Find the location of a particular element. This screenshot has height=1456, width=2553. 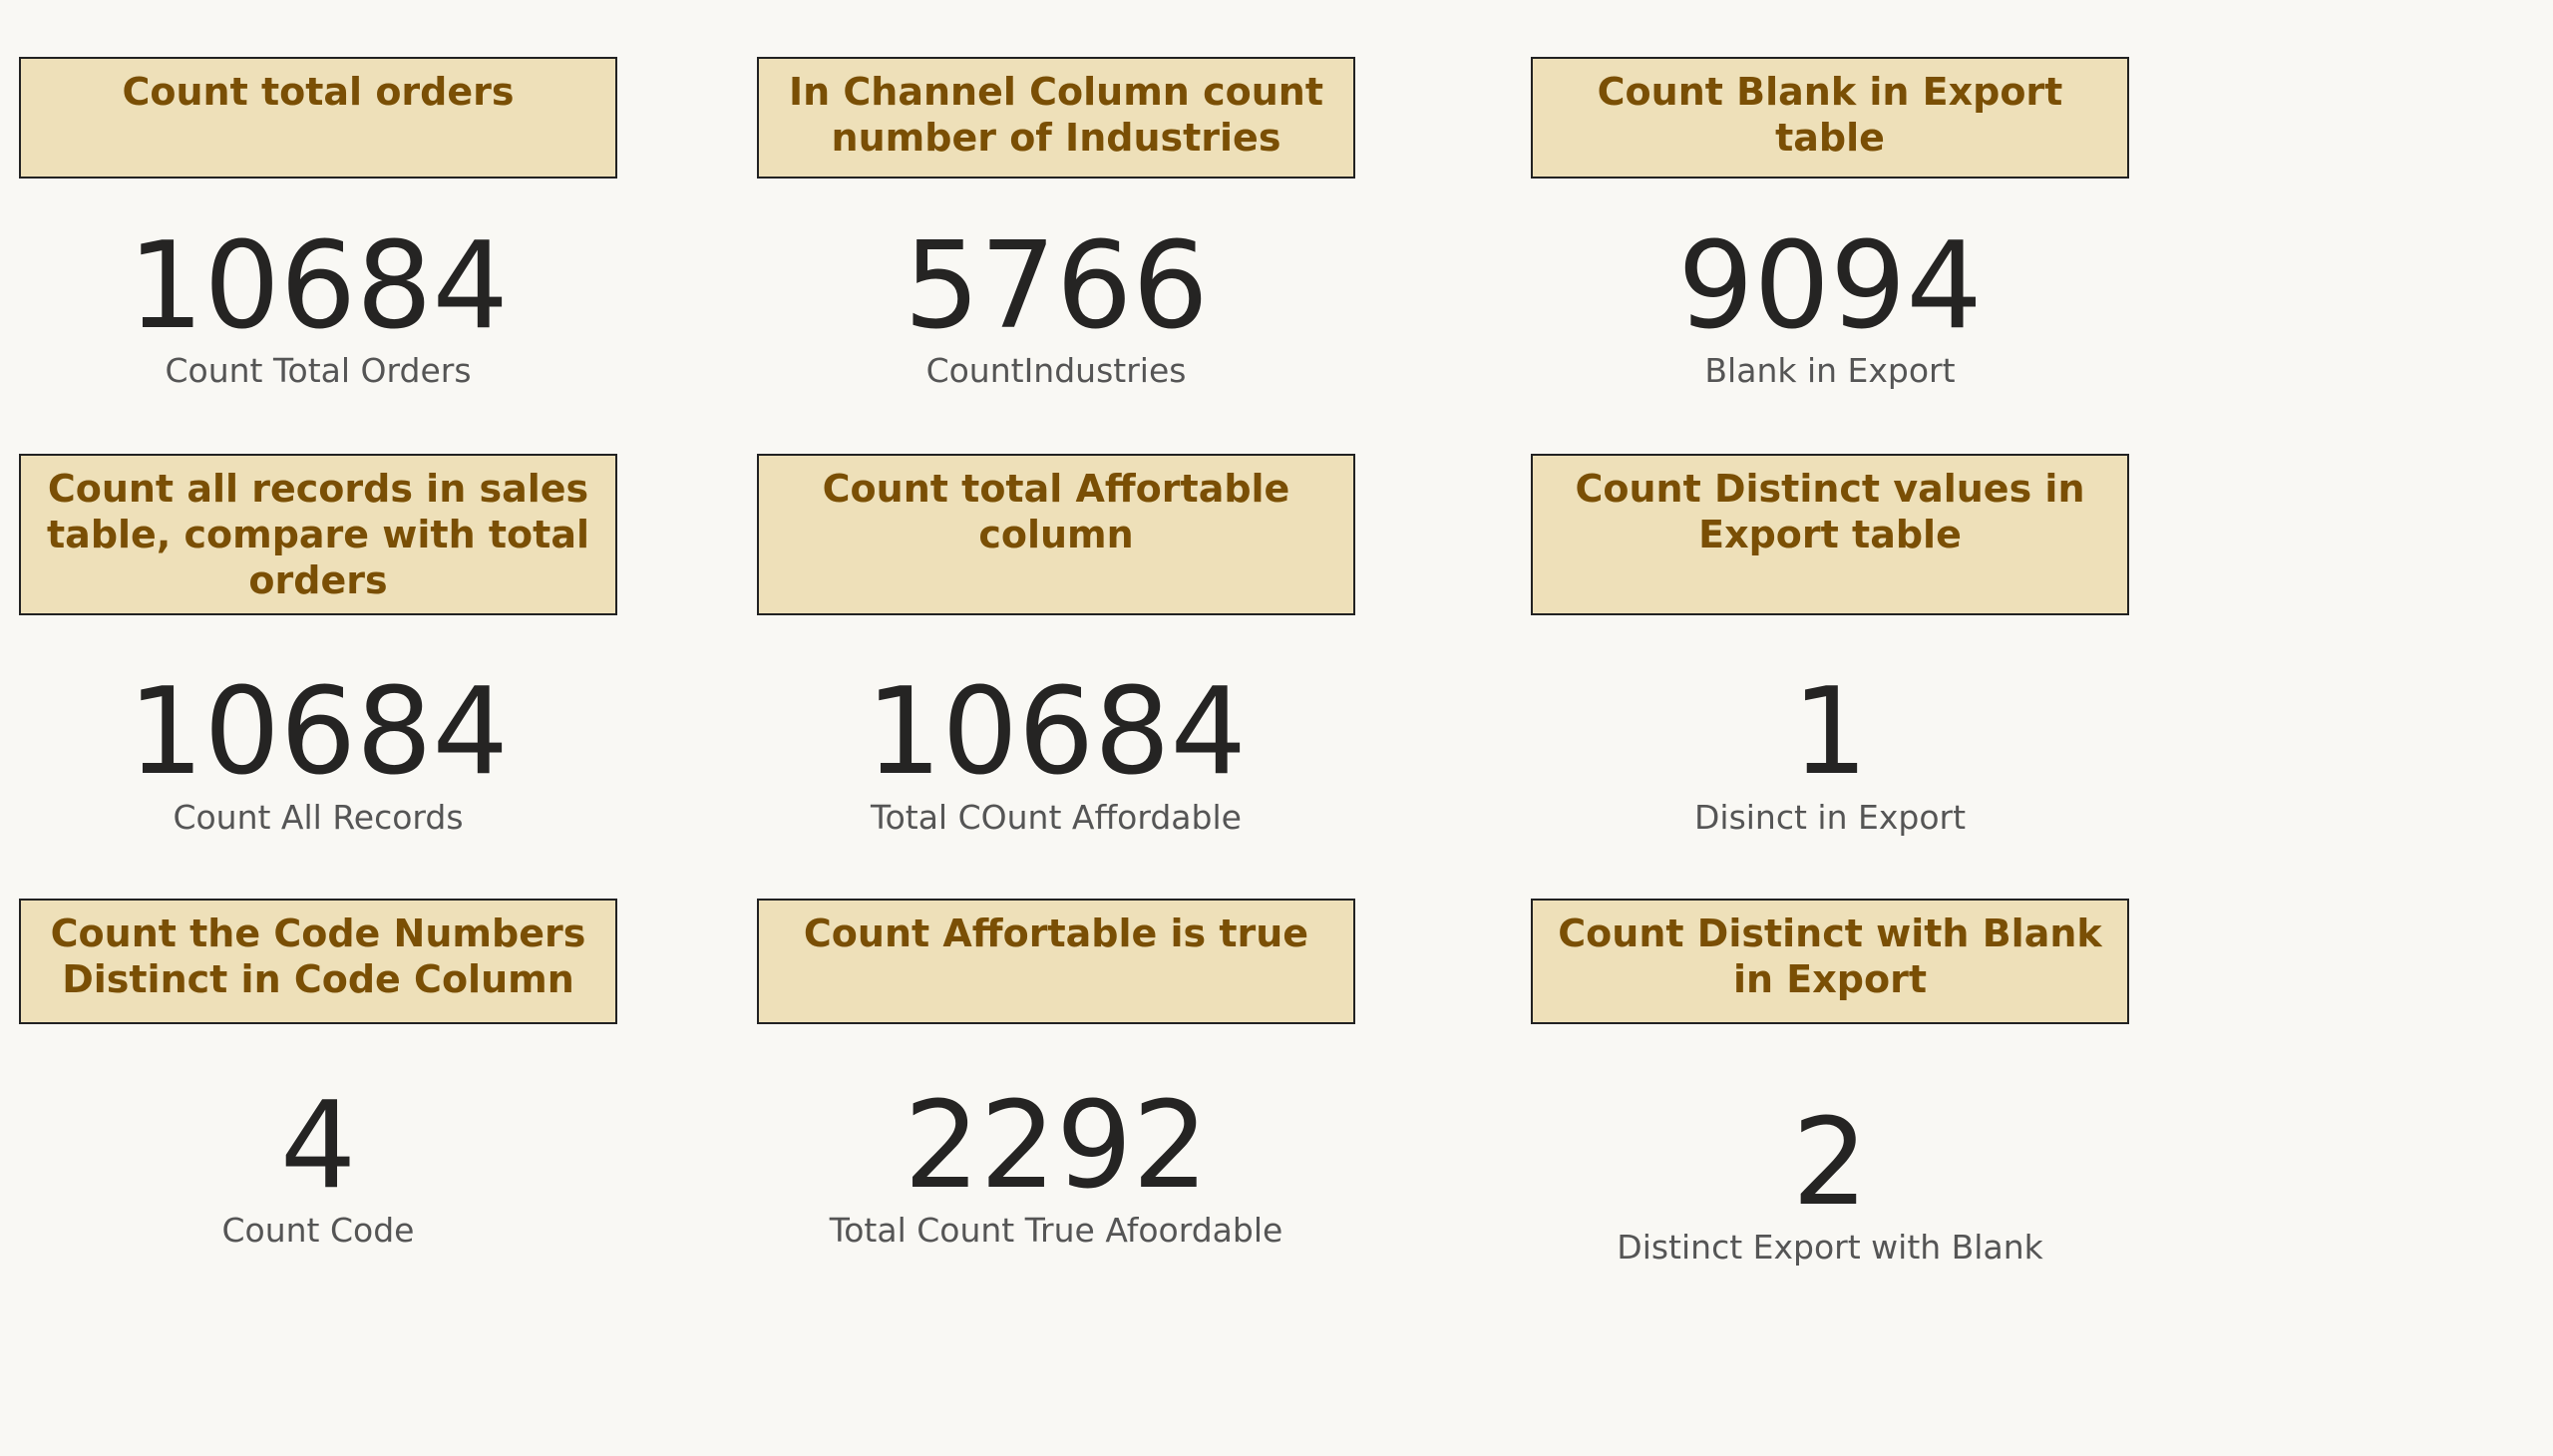

card-label-distinct-export: Disinct in Export is located at coordinates (1830, 817).